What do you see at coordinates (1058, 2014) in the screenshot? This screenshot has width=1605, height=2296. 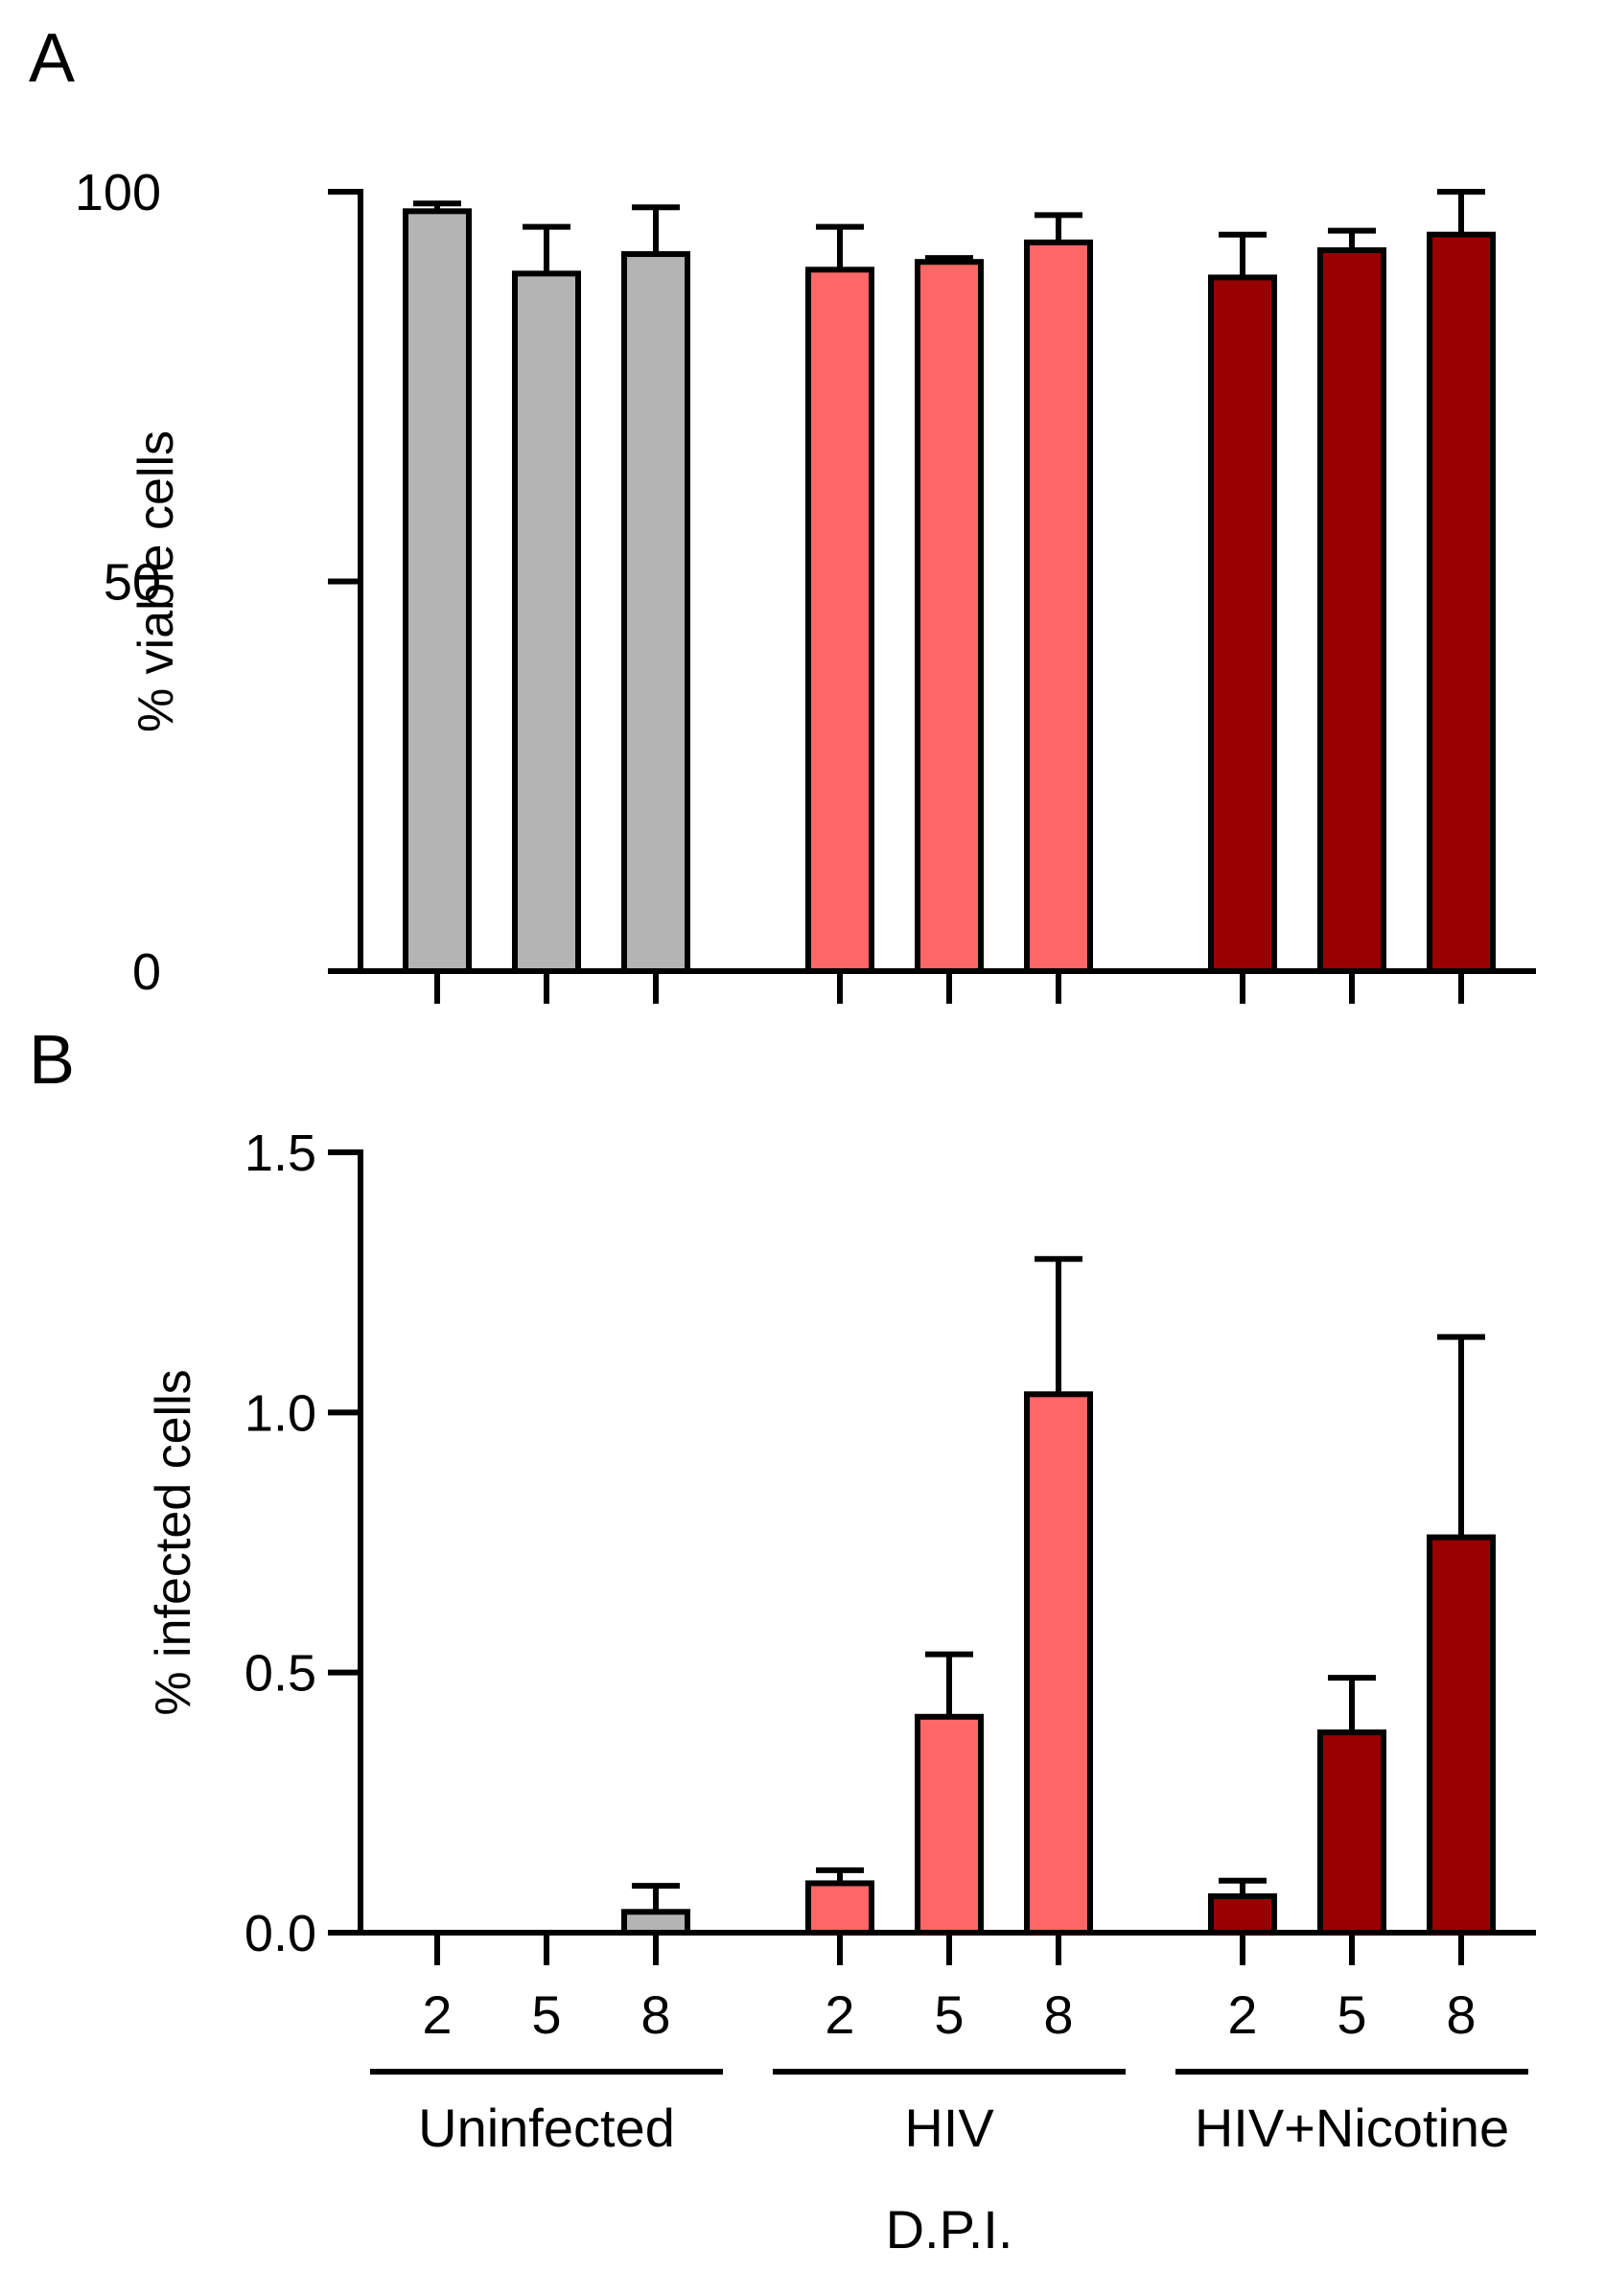 I see `x-tick-label-b-hiv-8: 8` at bounding box center [1058, 2014].